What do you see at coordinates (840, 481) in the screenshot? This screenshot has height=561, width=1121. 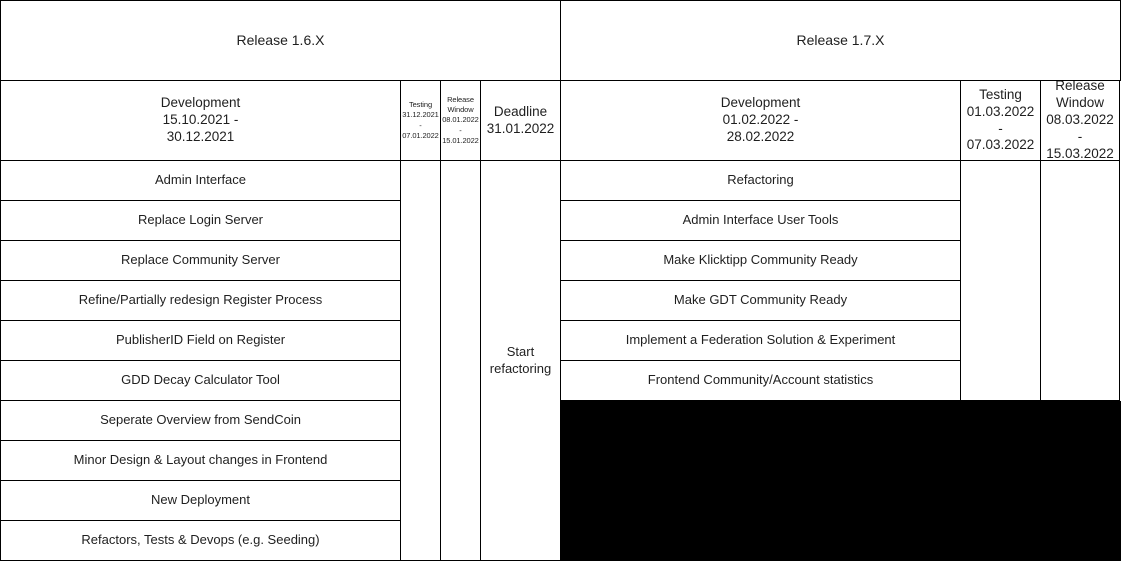 I see `blackout-region` at bounding box center [840, 481].